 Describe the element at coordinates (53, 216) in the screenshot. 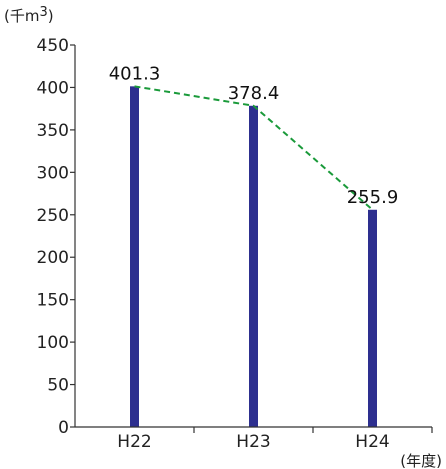

I see `y-tick-label: 250` at that location.